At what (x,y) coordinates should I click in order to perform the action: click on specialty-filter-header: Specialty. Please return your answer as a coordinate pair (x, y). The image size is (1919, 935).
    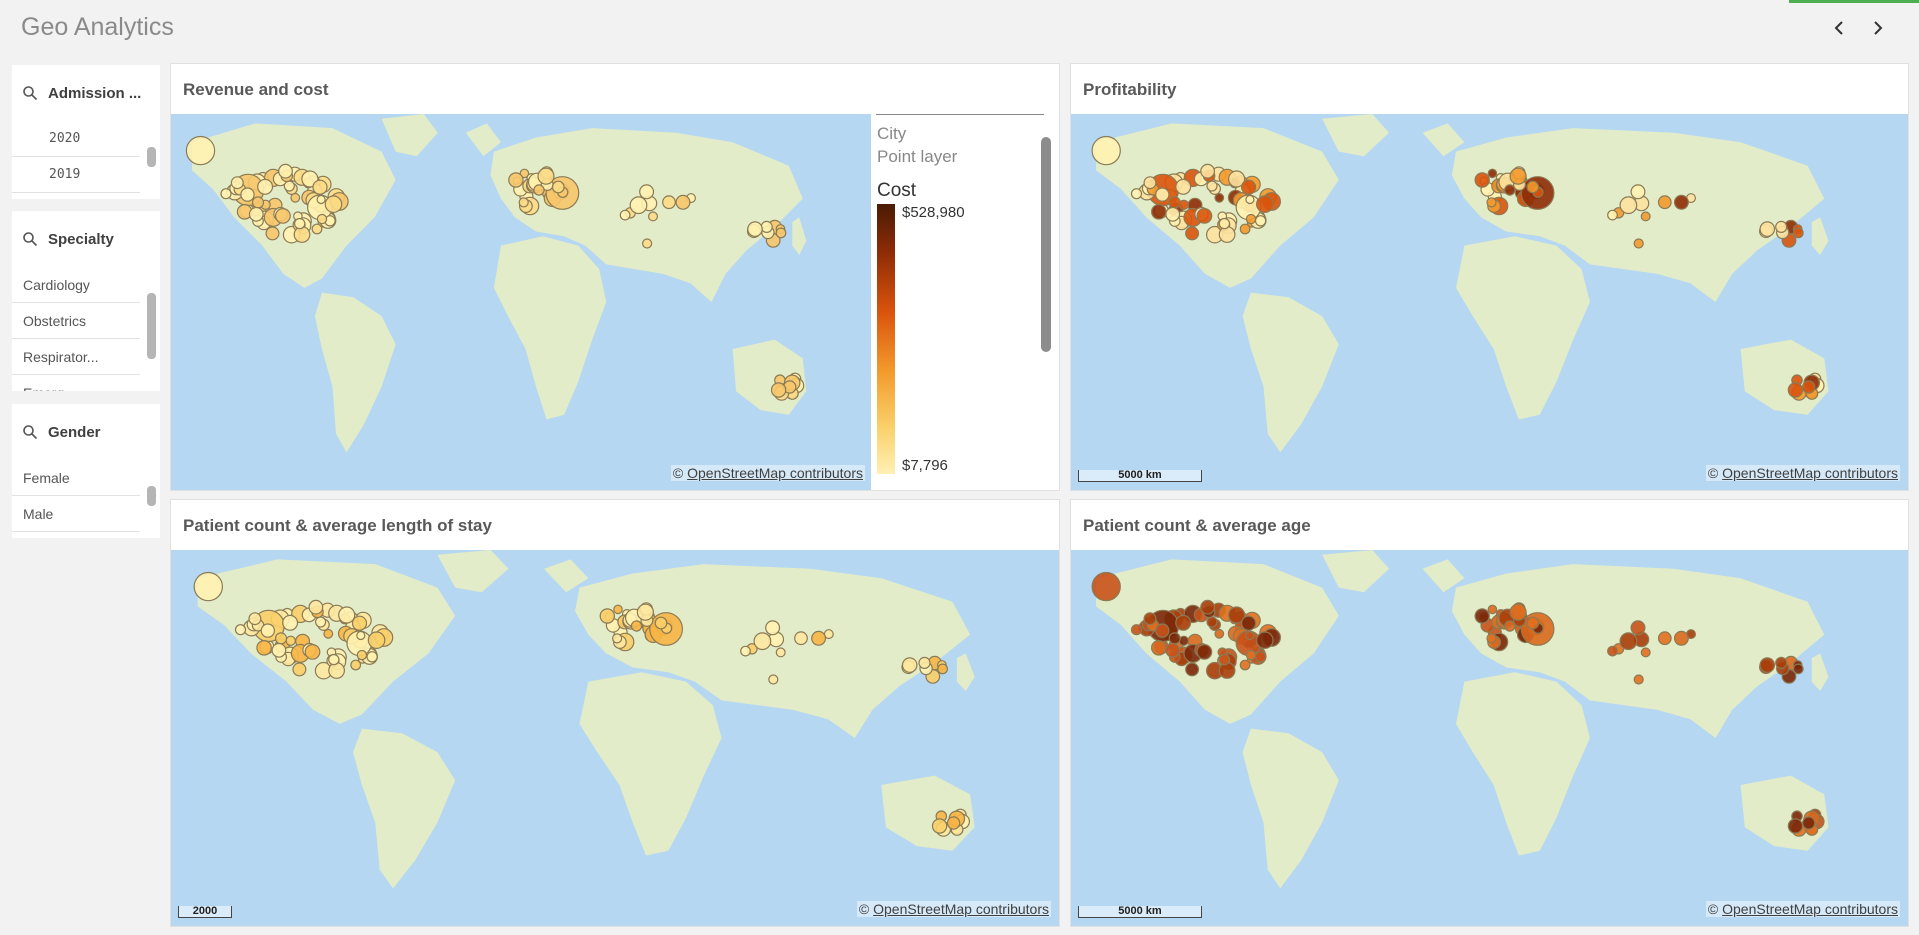
    Looking at the image, I should click on (86, 239).